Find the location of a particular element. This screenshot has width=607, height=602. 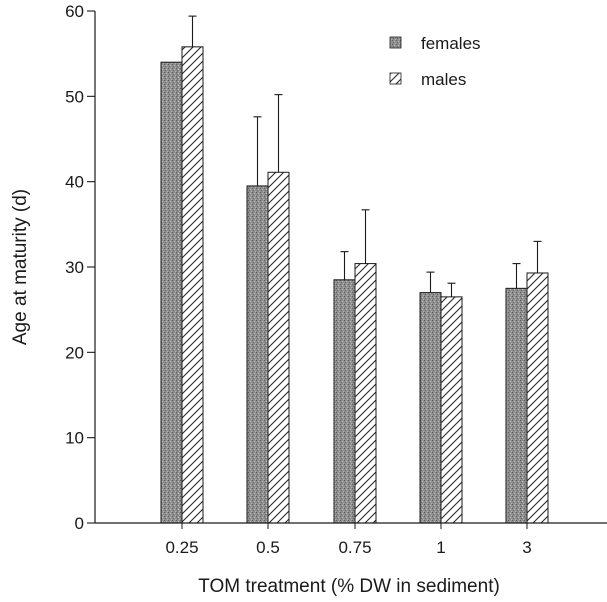

y-tick-label-50: 50 is located at coordinates (74, 96).